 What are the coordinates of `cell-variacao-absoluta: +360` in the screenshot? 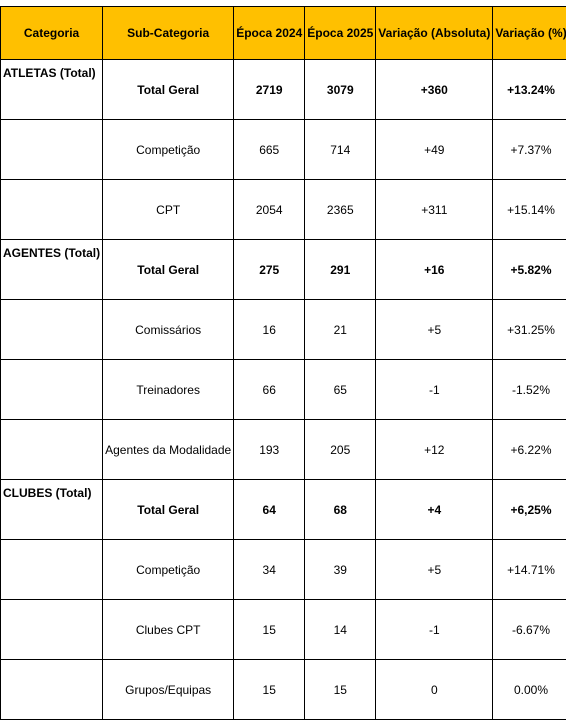 It's located at (434, 90).